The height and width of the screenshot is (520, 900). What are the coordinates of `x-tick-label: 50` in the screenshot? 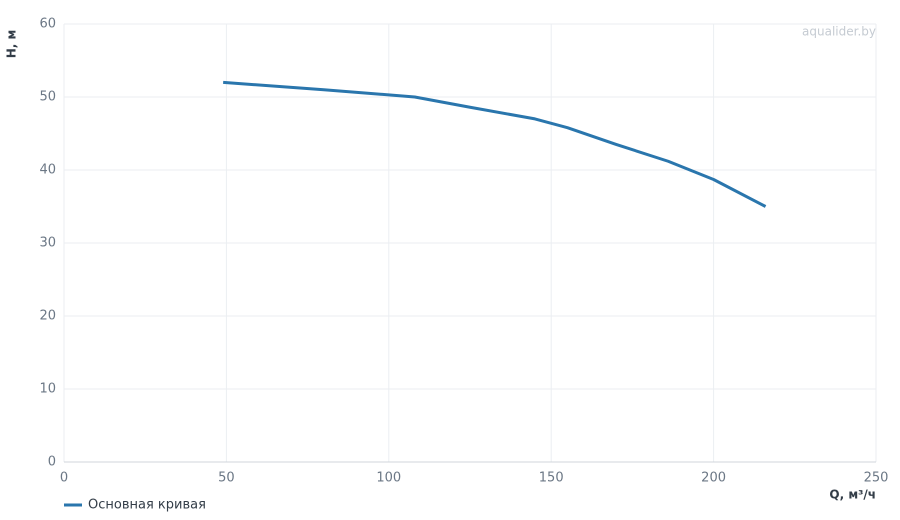 It's located at (226, 478).